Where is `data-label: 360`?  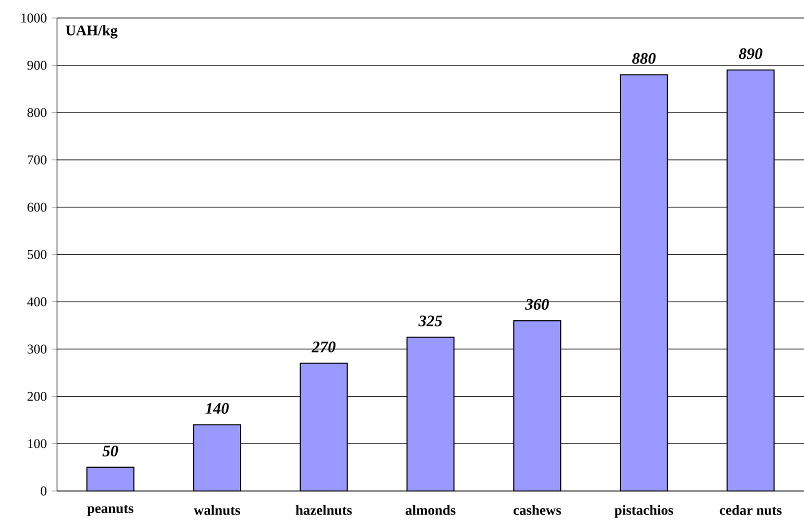 data-label: 360 is located at coordinates (537, 304).